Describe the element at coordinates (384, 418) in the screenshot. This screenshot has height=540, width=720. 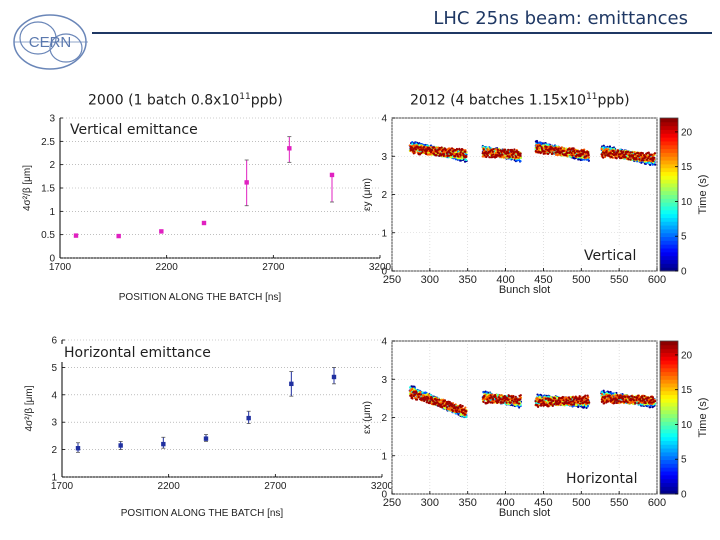
I see `y-tick-label: 2` at that location.